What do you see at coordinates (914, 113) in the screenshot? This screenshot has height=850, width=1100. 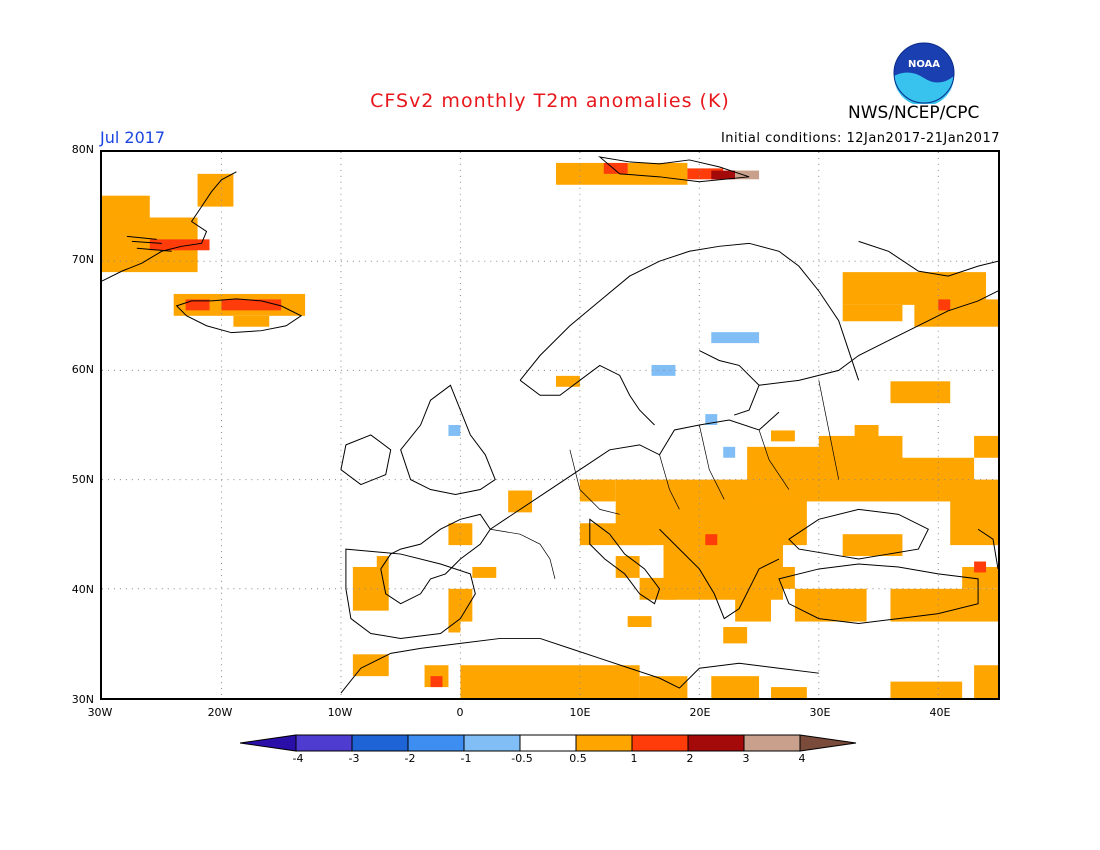 I see `organization-label: NWS/NCEP/CPC` at bounding box center [914, 113].